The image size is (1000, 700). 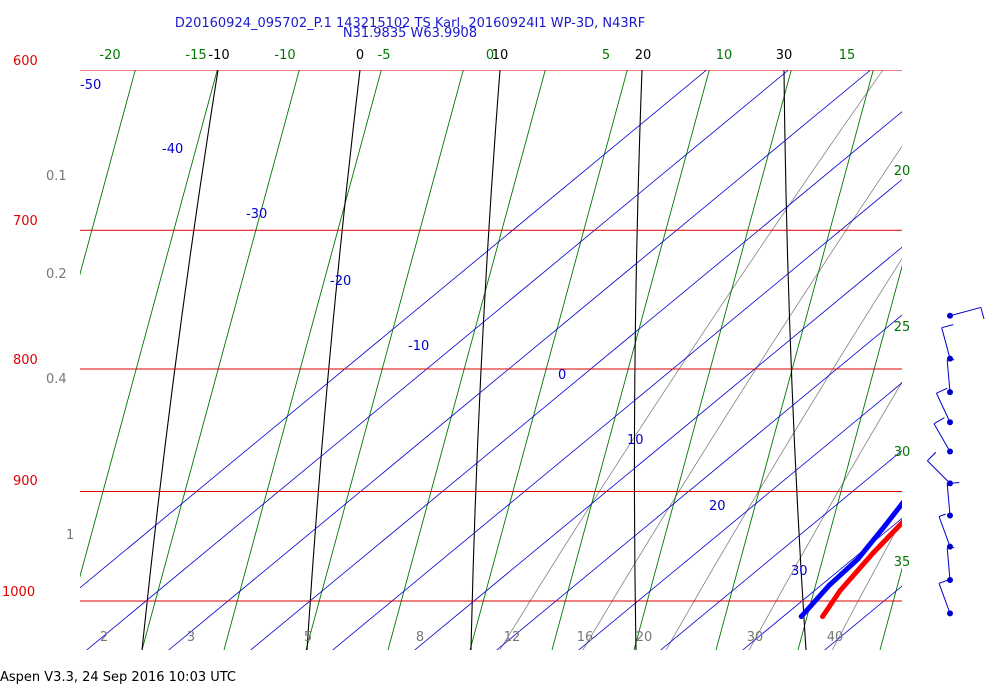 I want to click on bottom-axis-label: 40, so click(x=835, y=637).